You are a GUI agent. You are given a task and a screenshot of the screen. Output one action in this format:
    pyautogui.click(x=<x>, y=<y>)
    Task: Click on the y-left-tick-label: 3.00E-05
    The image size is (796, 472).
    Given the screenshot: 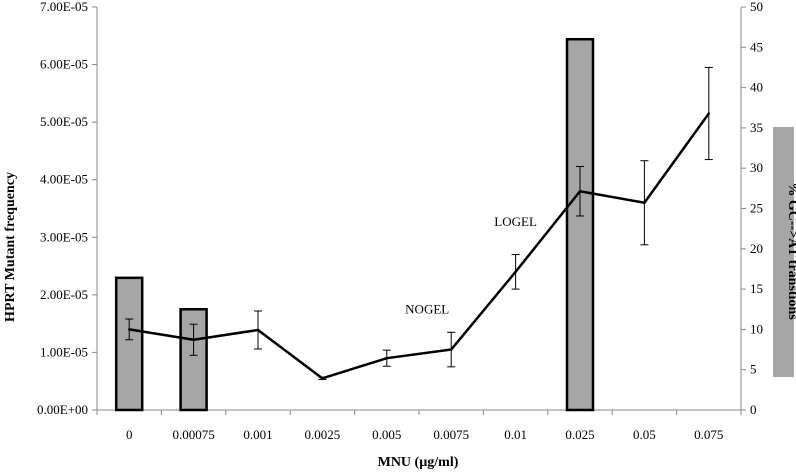 What is the action you would take?
    pyautogui.click(x=64, y=236)
    